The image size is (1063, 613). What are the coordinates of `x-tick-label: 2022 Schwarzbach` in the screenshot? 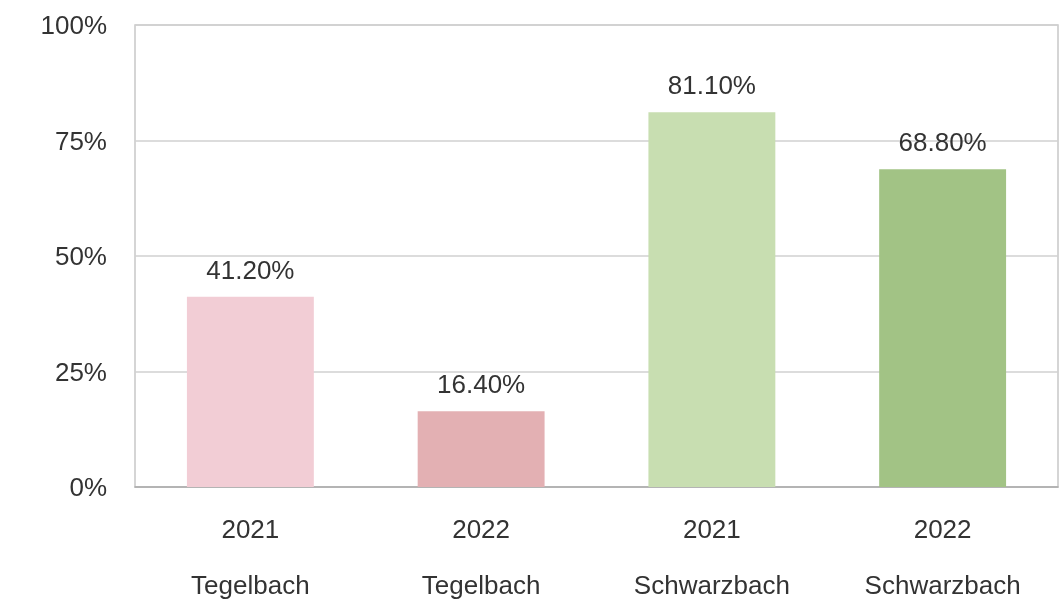 It's located at (942, 557).